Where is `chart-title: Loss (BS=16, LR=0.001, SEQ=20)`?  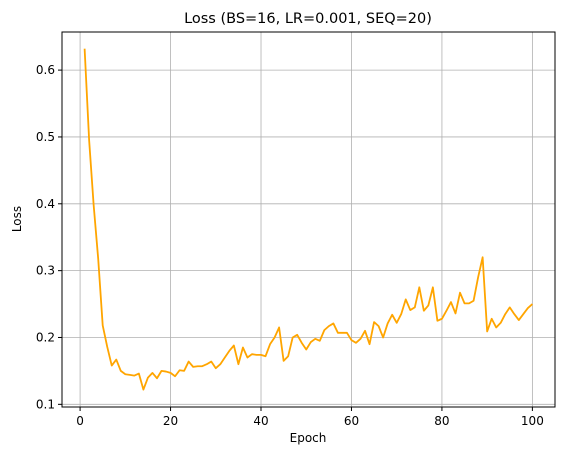 chart-title: Loss (BS=16, LR=0.001, SEQ=20) is located at coordinates (308, 19).